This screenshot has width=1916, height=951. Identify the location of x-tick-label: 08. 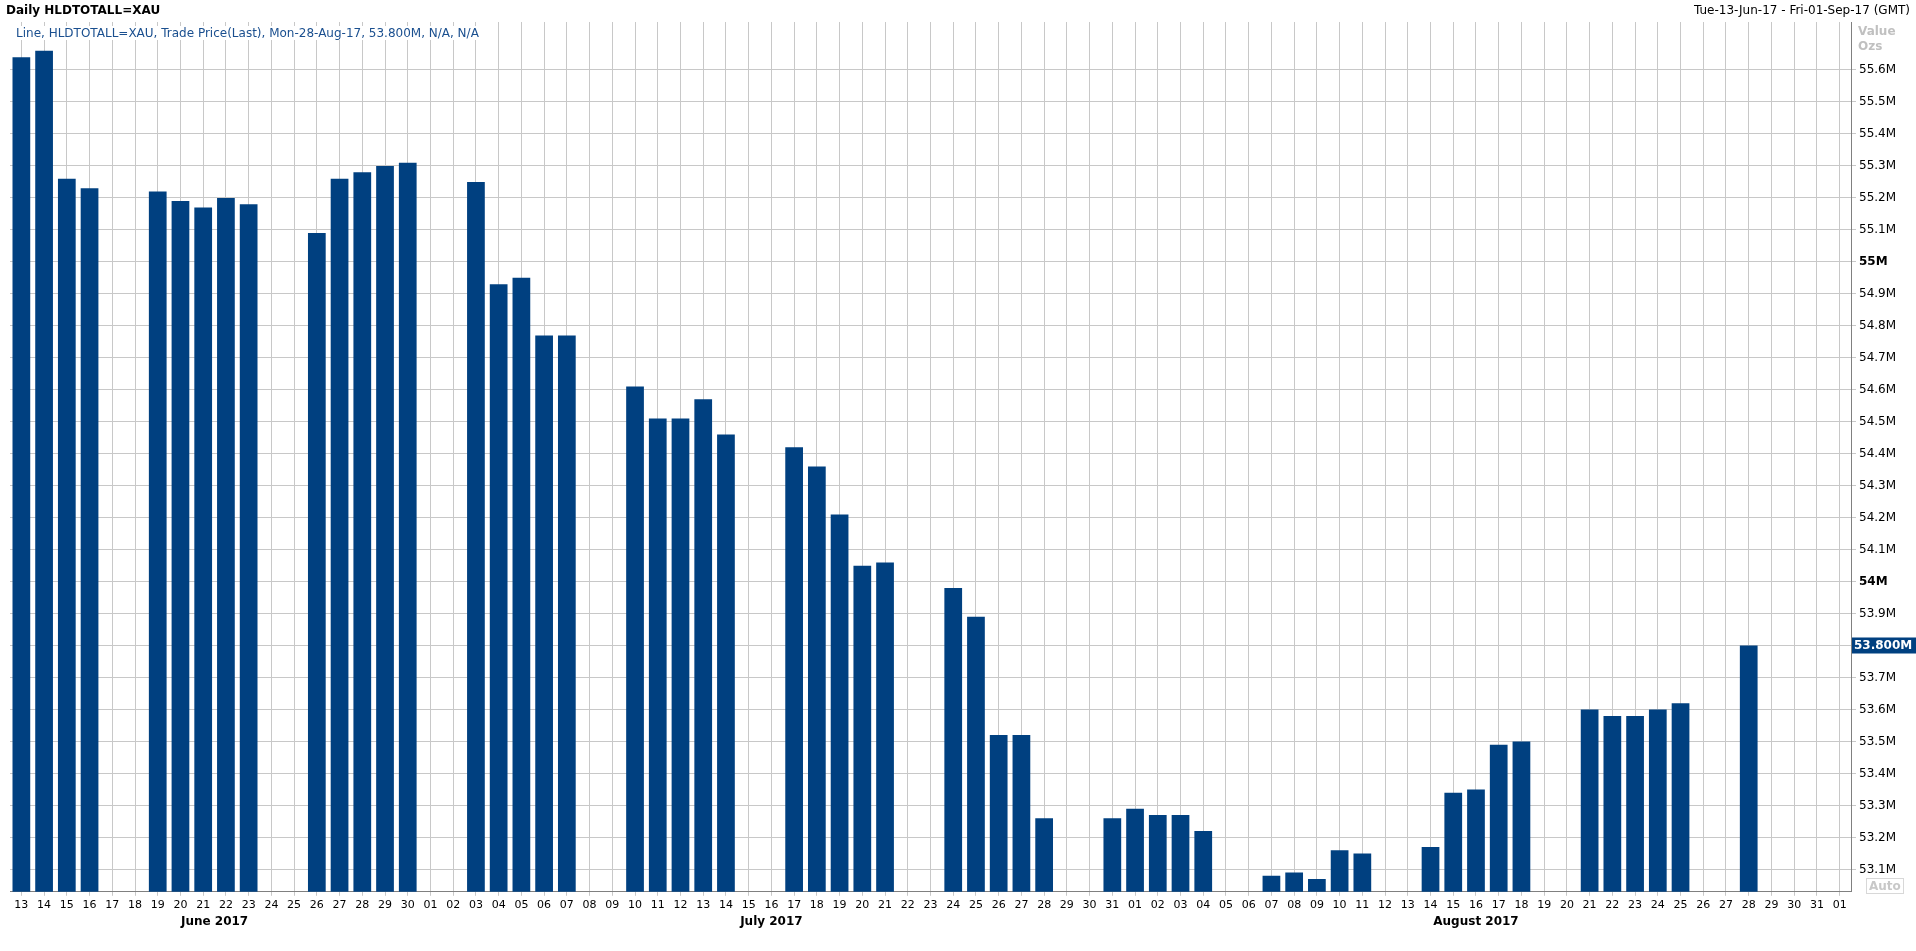
(1294, 905).